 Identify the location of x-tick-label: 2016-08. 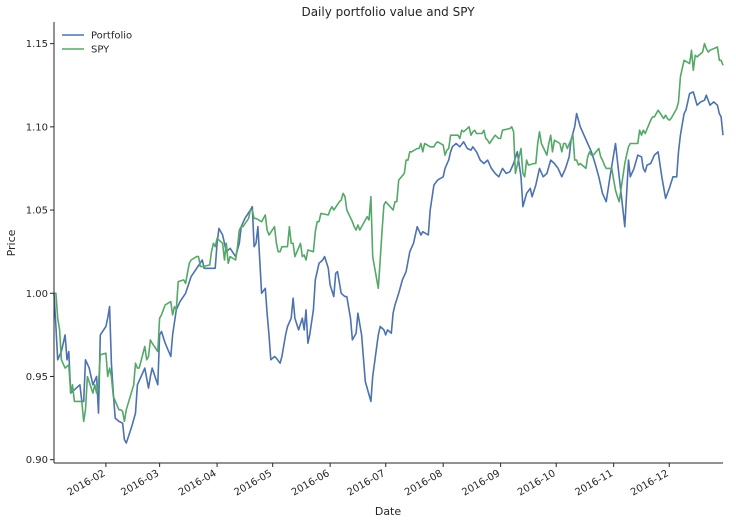
(424, 483).